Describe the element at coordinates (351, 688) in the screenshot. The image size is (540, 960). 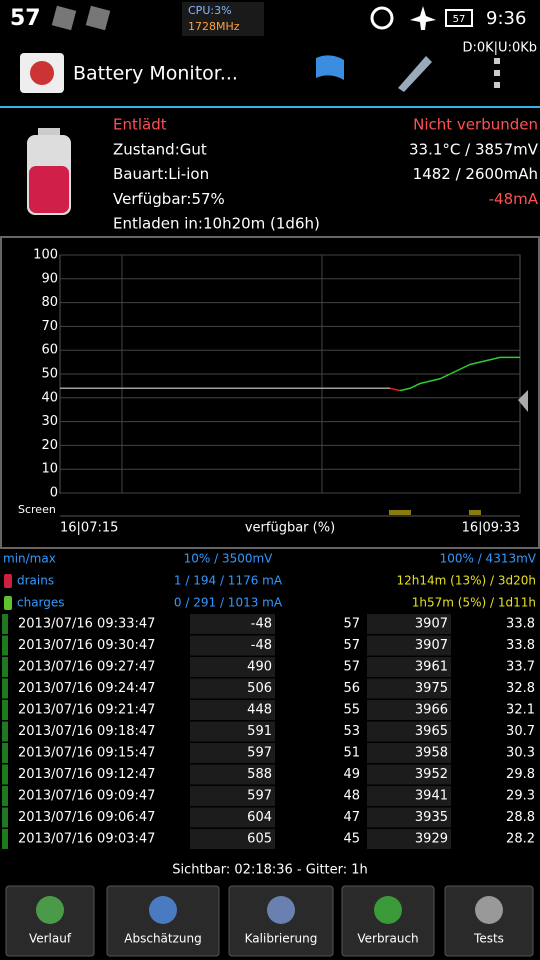
I see `table-cell: 56` at that location.